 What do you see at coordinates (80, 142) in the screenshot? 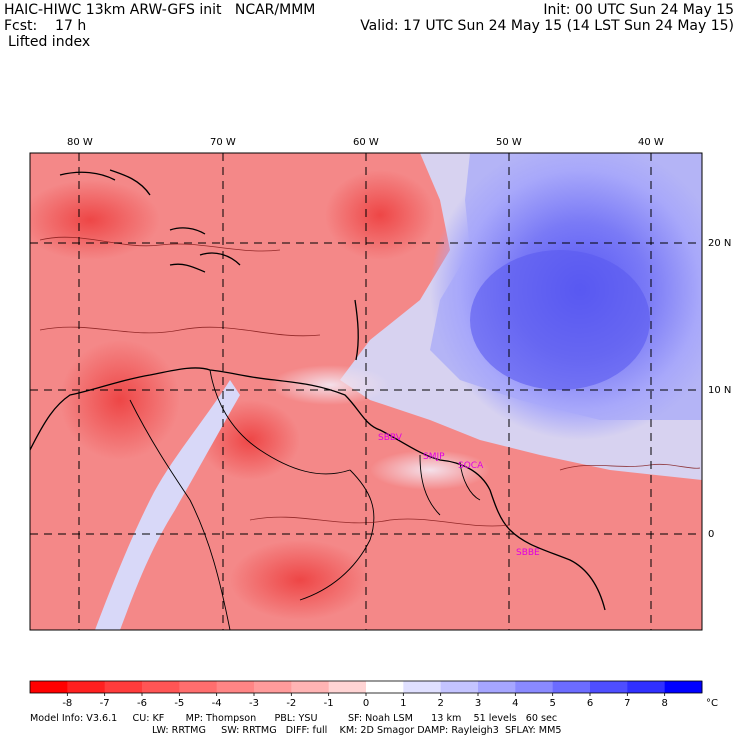
I see `lon-label: 80 W` at bounding box center [80, 142].